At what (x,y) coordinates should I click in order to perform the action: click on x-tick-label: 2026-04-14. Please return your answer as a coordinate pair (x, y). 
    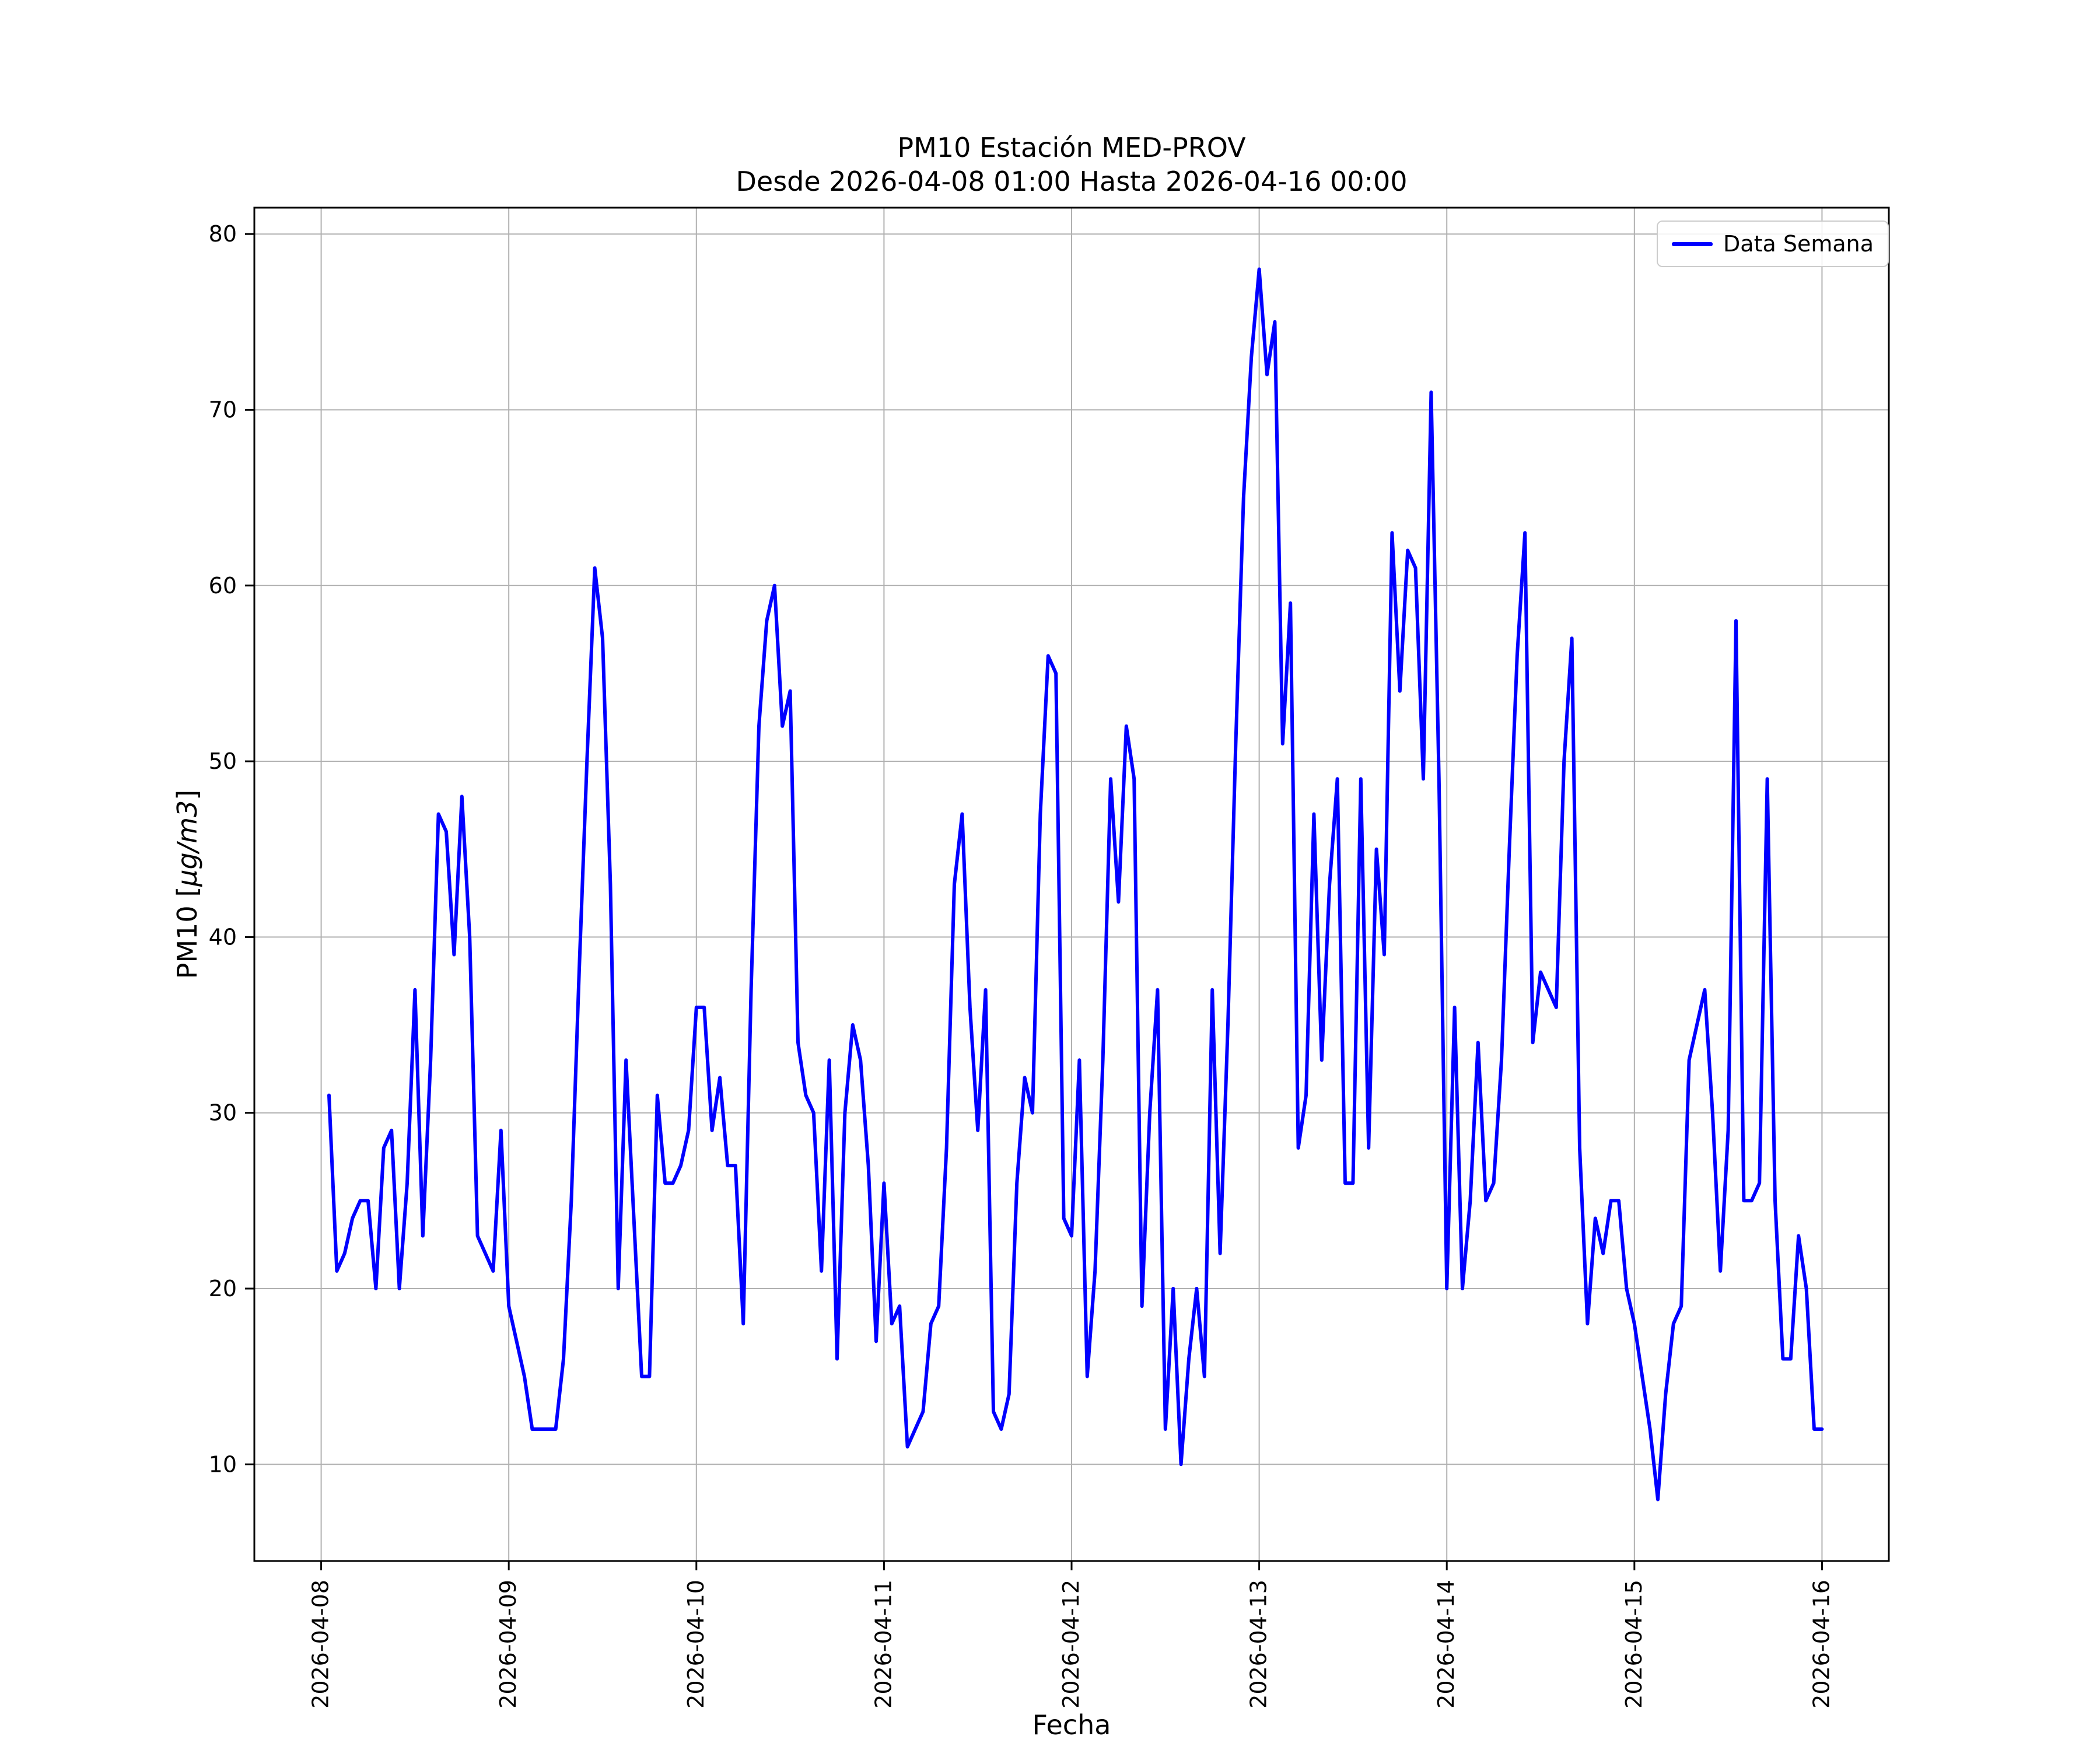
    Looking at the image, I should click on (1446, 1644).